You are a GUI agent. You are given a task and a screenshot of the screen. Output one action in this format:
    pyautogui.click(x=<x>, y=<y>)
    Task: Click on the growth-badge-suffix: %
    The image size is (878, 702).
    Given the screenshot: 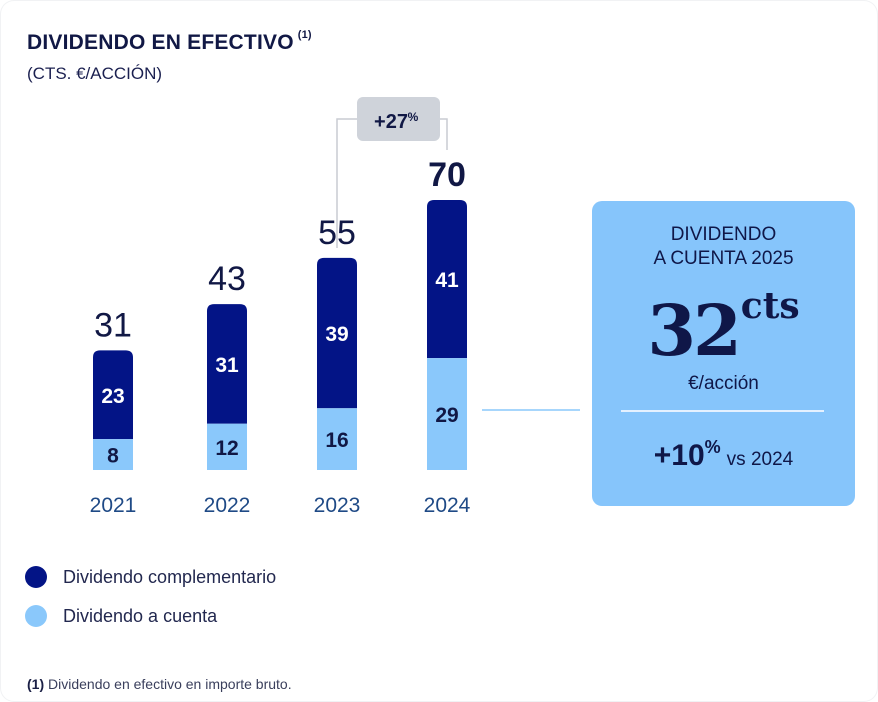 What is the action you would take?
    pyautogui.click(x=413, y=117)
    